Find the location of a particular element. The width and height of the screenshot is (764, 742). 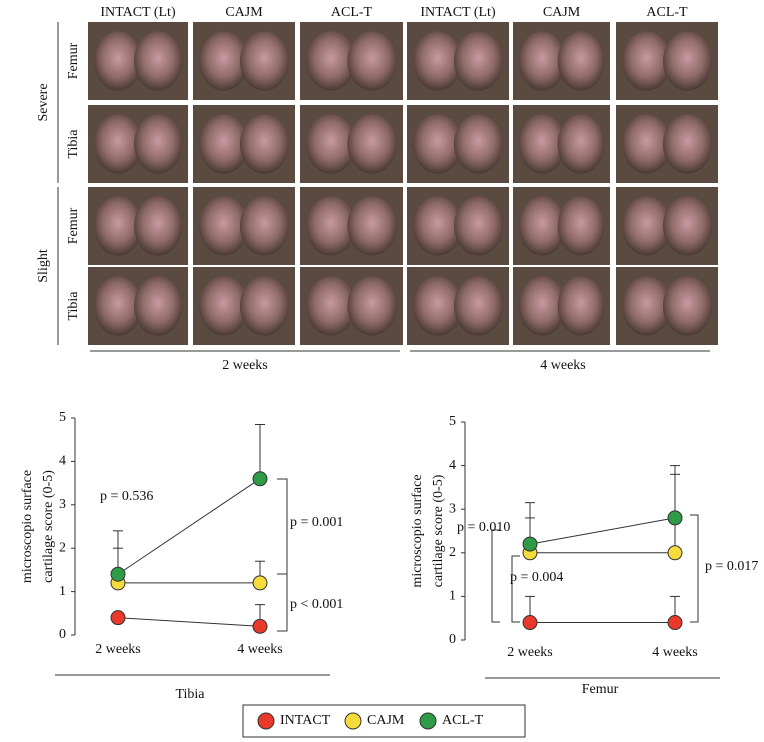

p-value: p = 0.001 is located at coordinates (316, 522).